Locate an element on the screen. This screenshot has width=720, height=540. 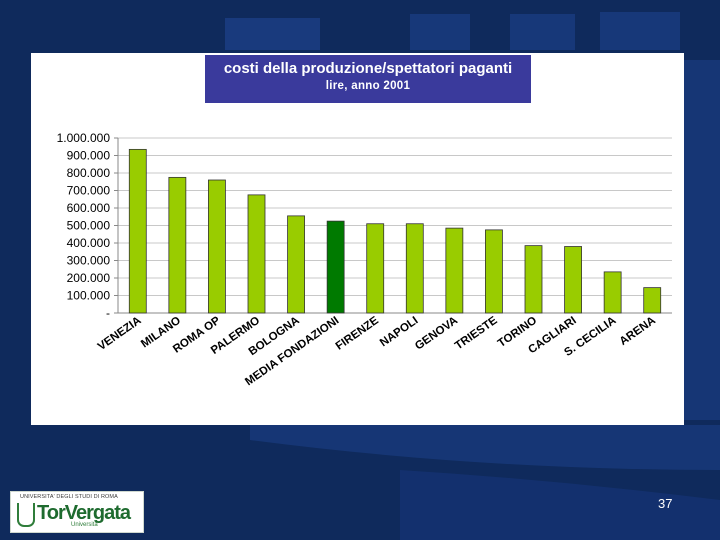
y-tick-label: 500.000 is located at coordinates (89, 226).